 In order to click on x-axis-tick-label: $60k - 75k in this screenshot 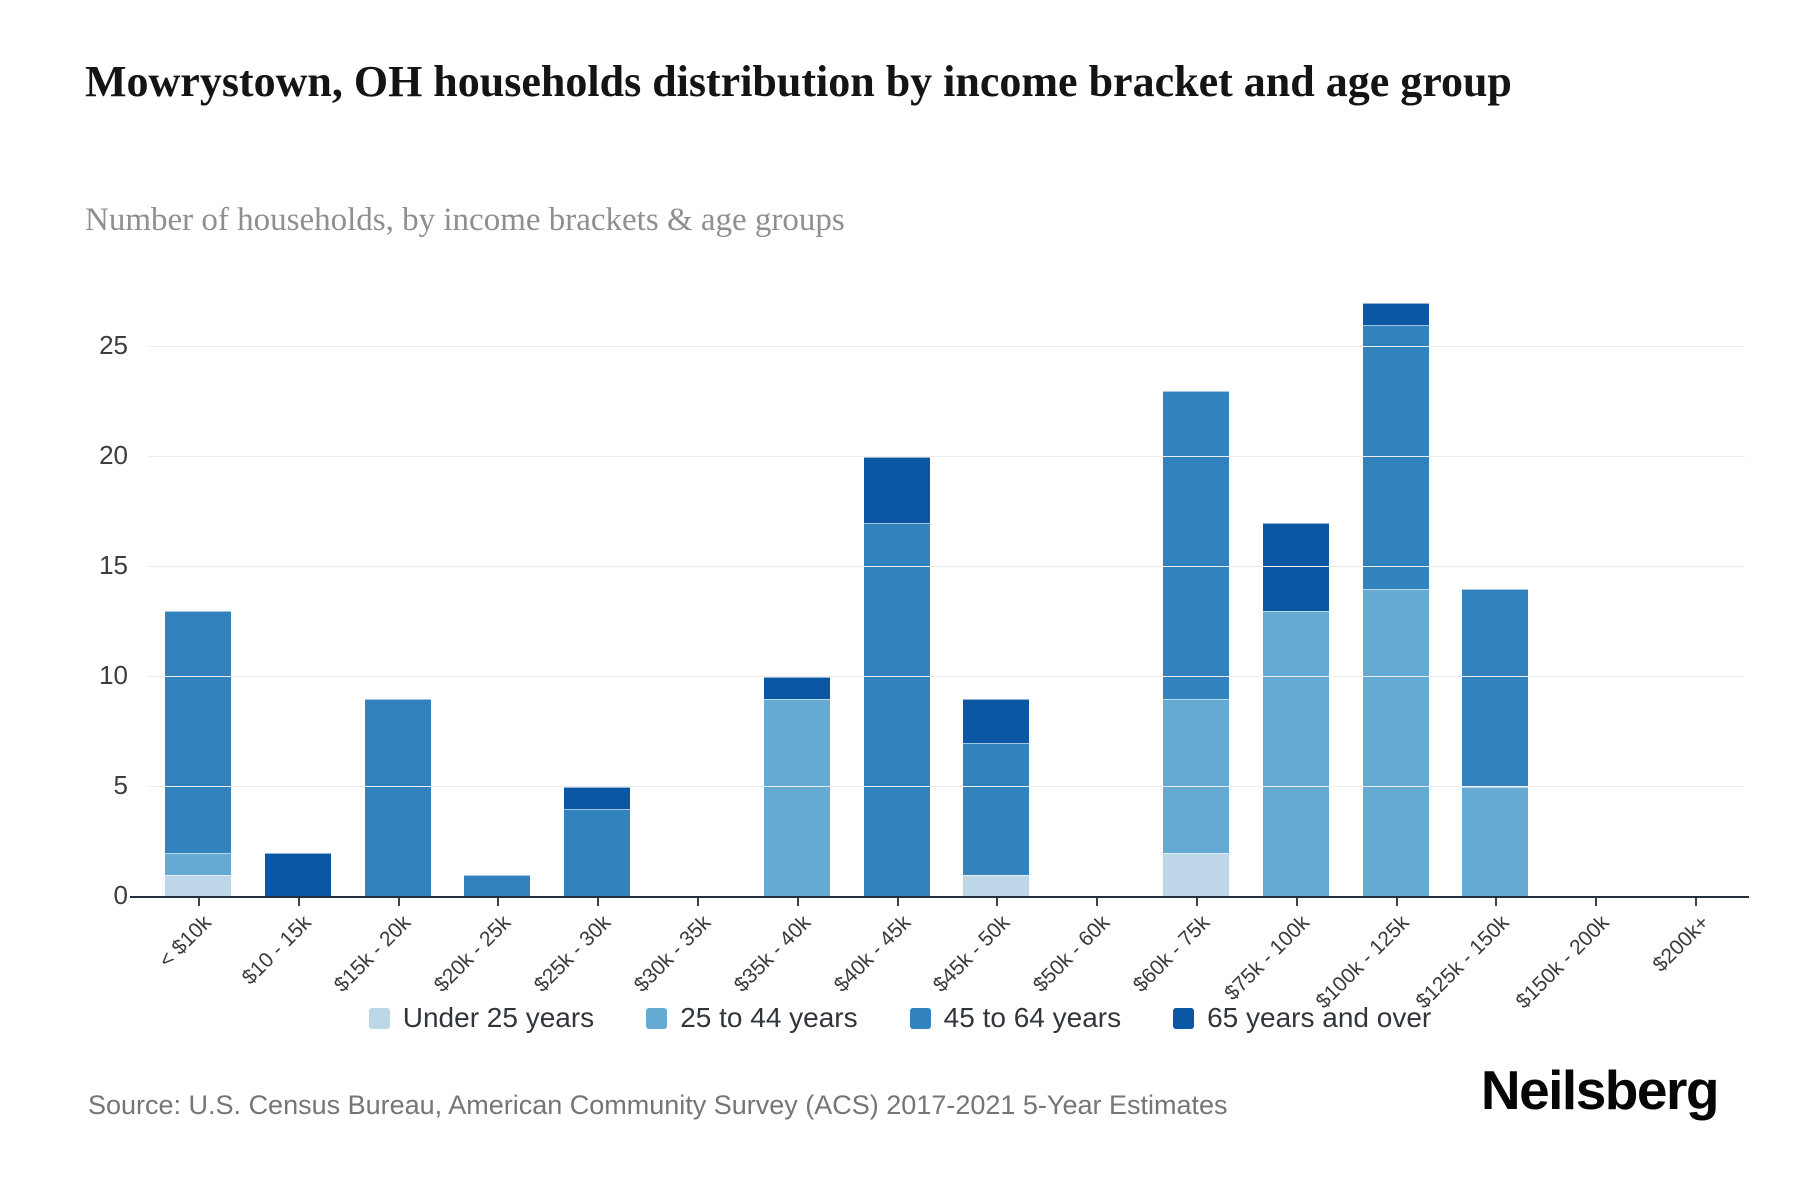, I will do `click(1171, 954)`.